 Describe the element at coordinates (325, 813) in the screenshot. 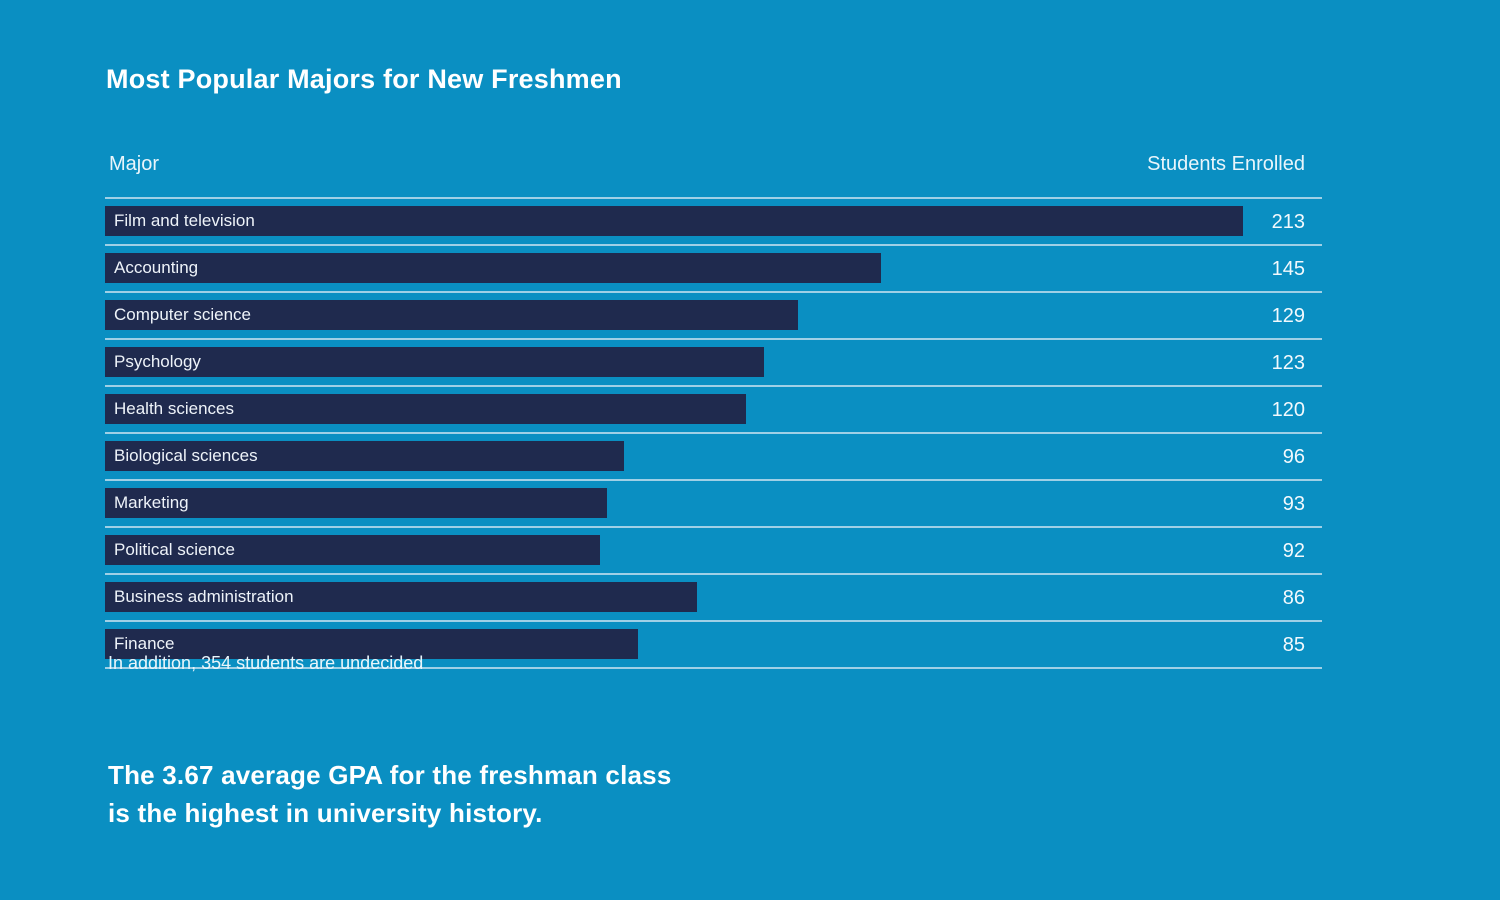

I see `gpa-callout-line2: is the highest in university history.` at that location.